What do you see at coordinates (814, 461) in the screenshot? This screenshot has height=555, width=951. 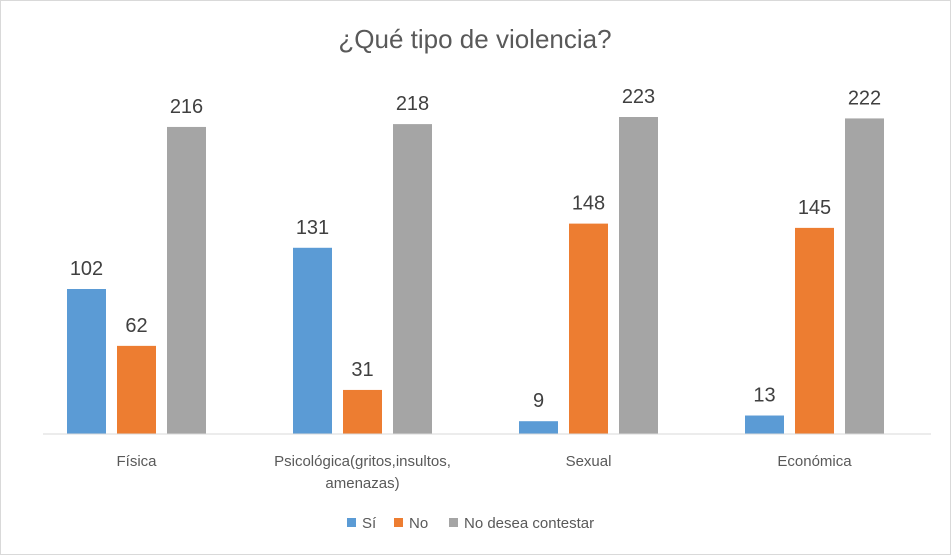 I see `category-label: Económica` at bounding box center [814, 461].